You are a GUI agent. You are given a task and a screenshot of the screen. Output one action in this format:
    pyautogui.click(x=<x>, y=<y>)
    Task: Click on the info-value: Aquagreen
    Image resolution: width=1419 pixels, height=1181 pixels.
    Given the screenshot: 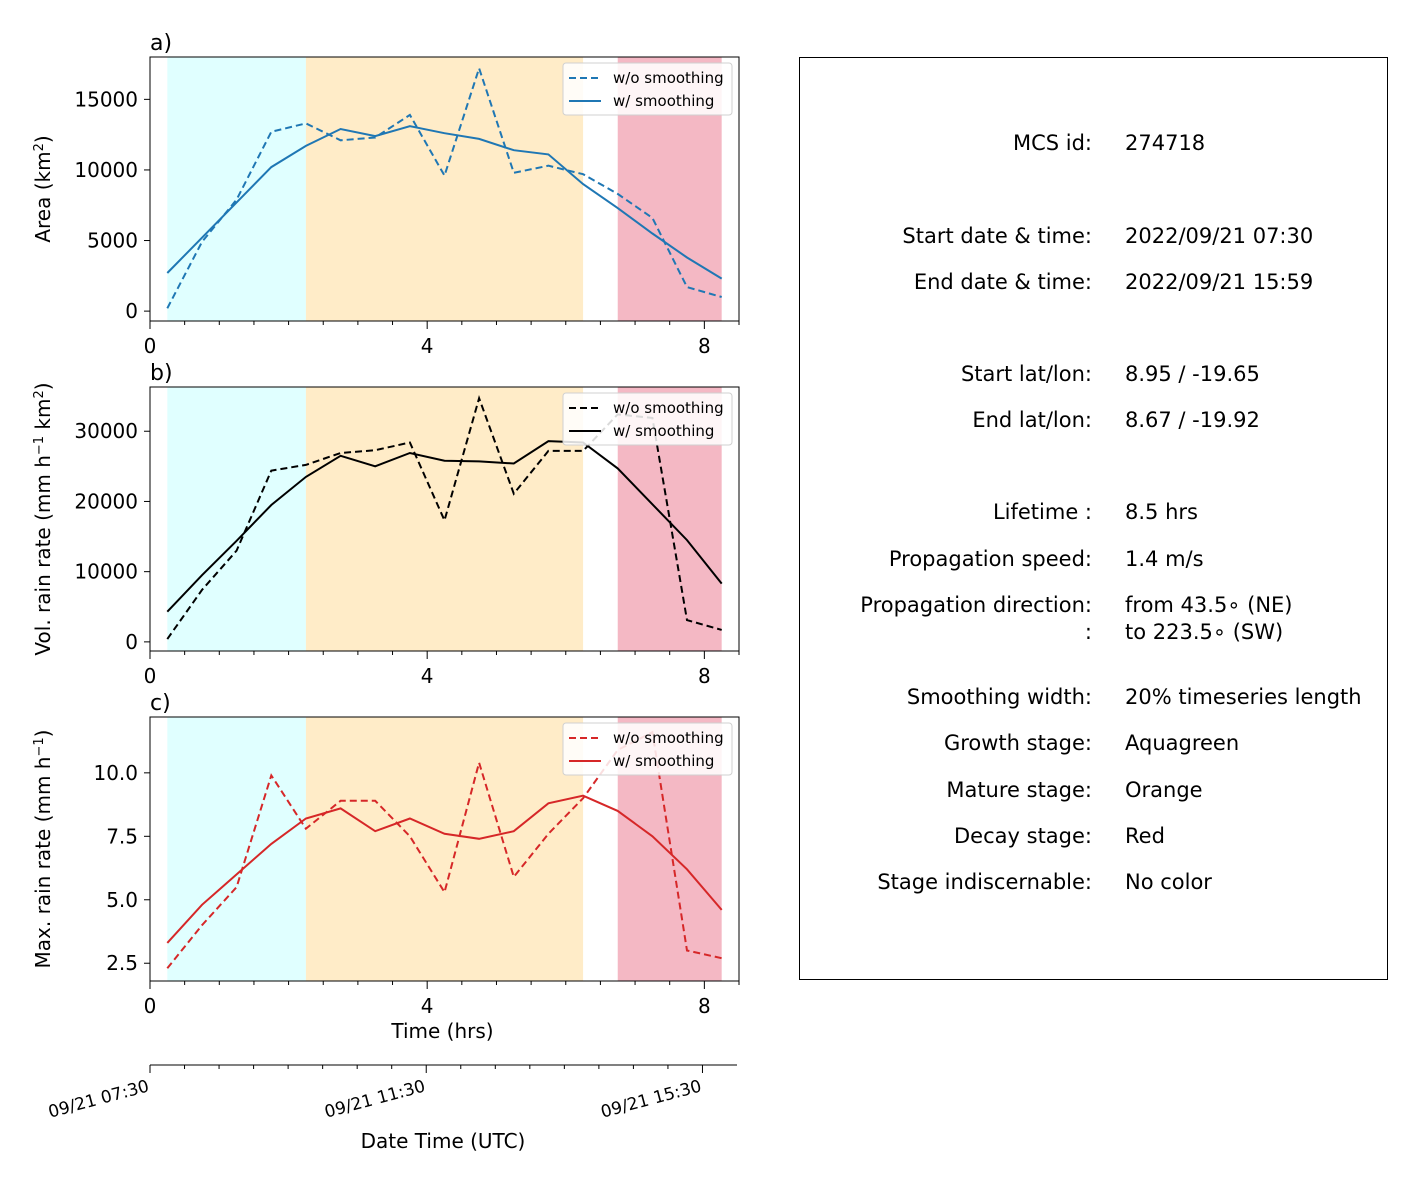 What is the action you would take?
    pyautogui.click(x=1182, y=743)
    